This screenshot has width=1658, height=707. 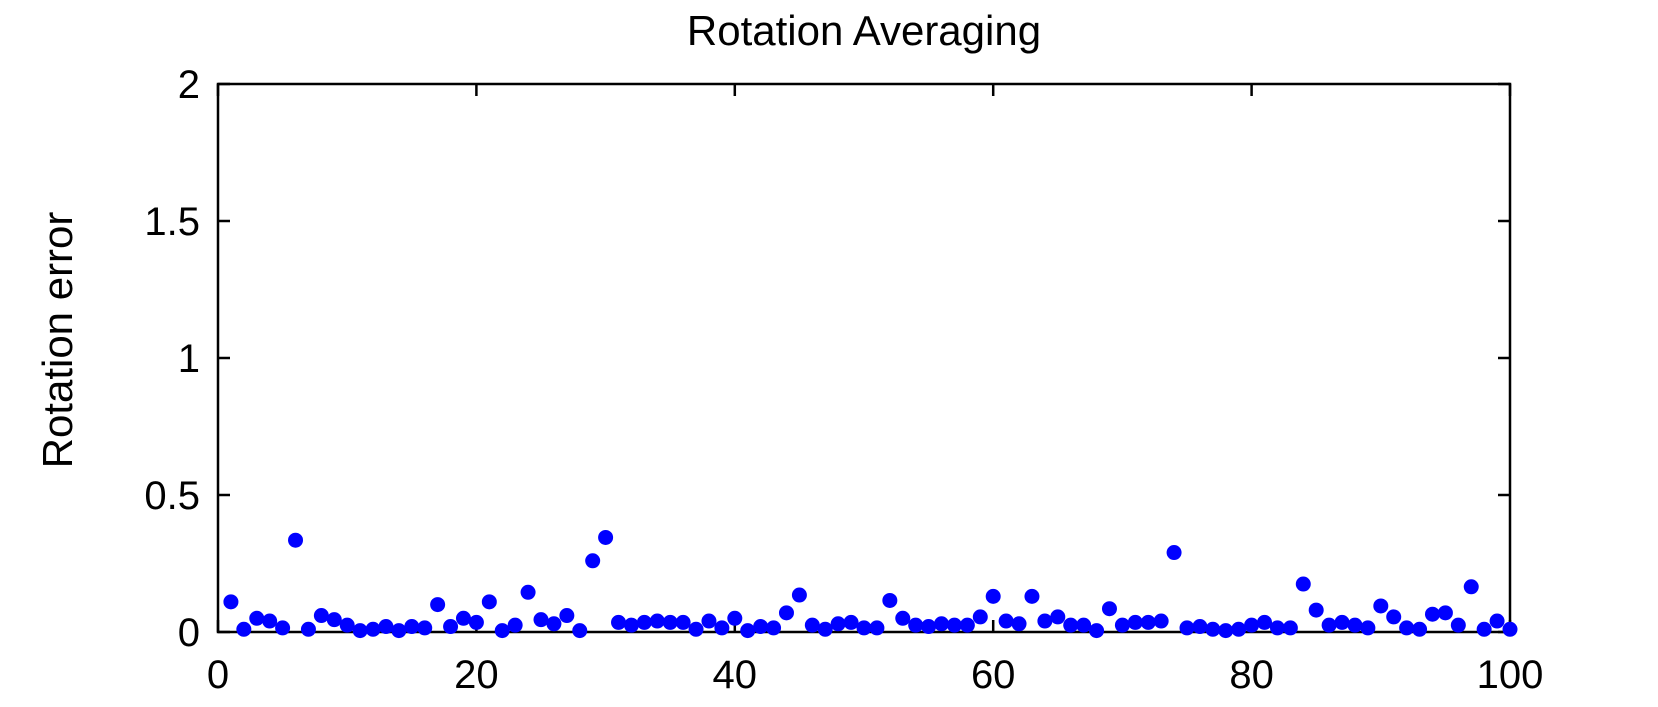 I want to click on data-points, so click(x=870, y=584).